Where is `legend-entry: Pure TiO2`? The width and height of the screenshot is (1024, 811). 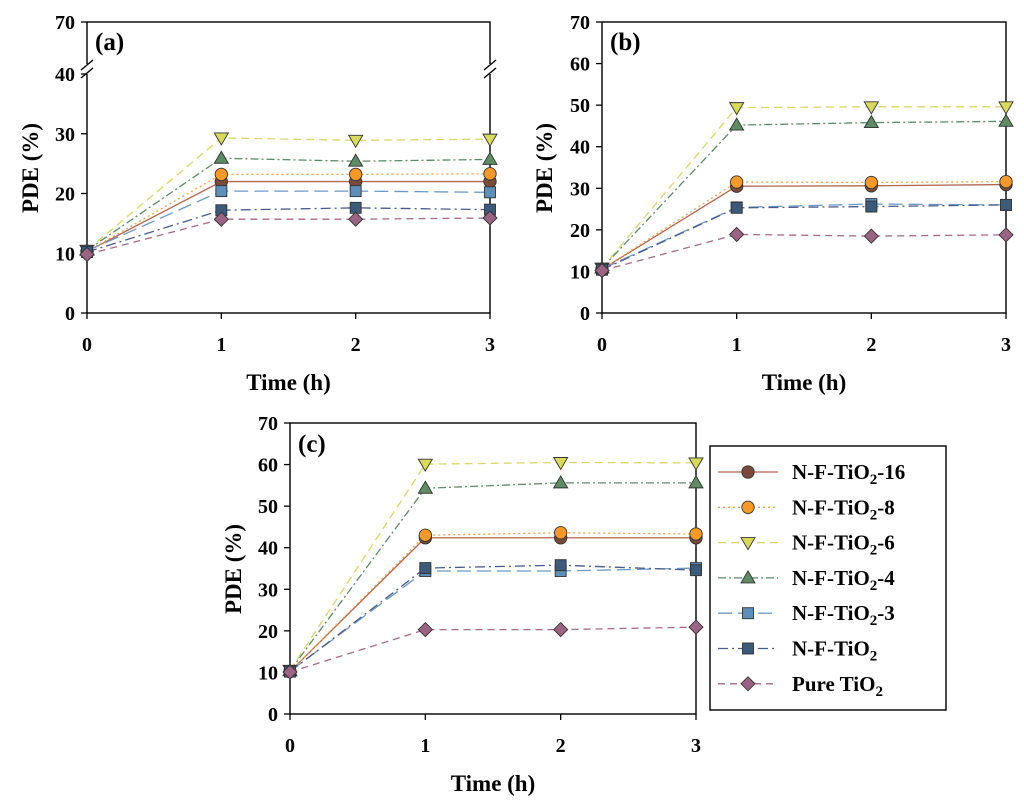
legend-entry: Pure TiO2 is located at coordinates (800, 686).